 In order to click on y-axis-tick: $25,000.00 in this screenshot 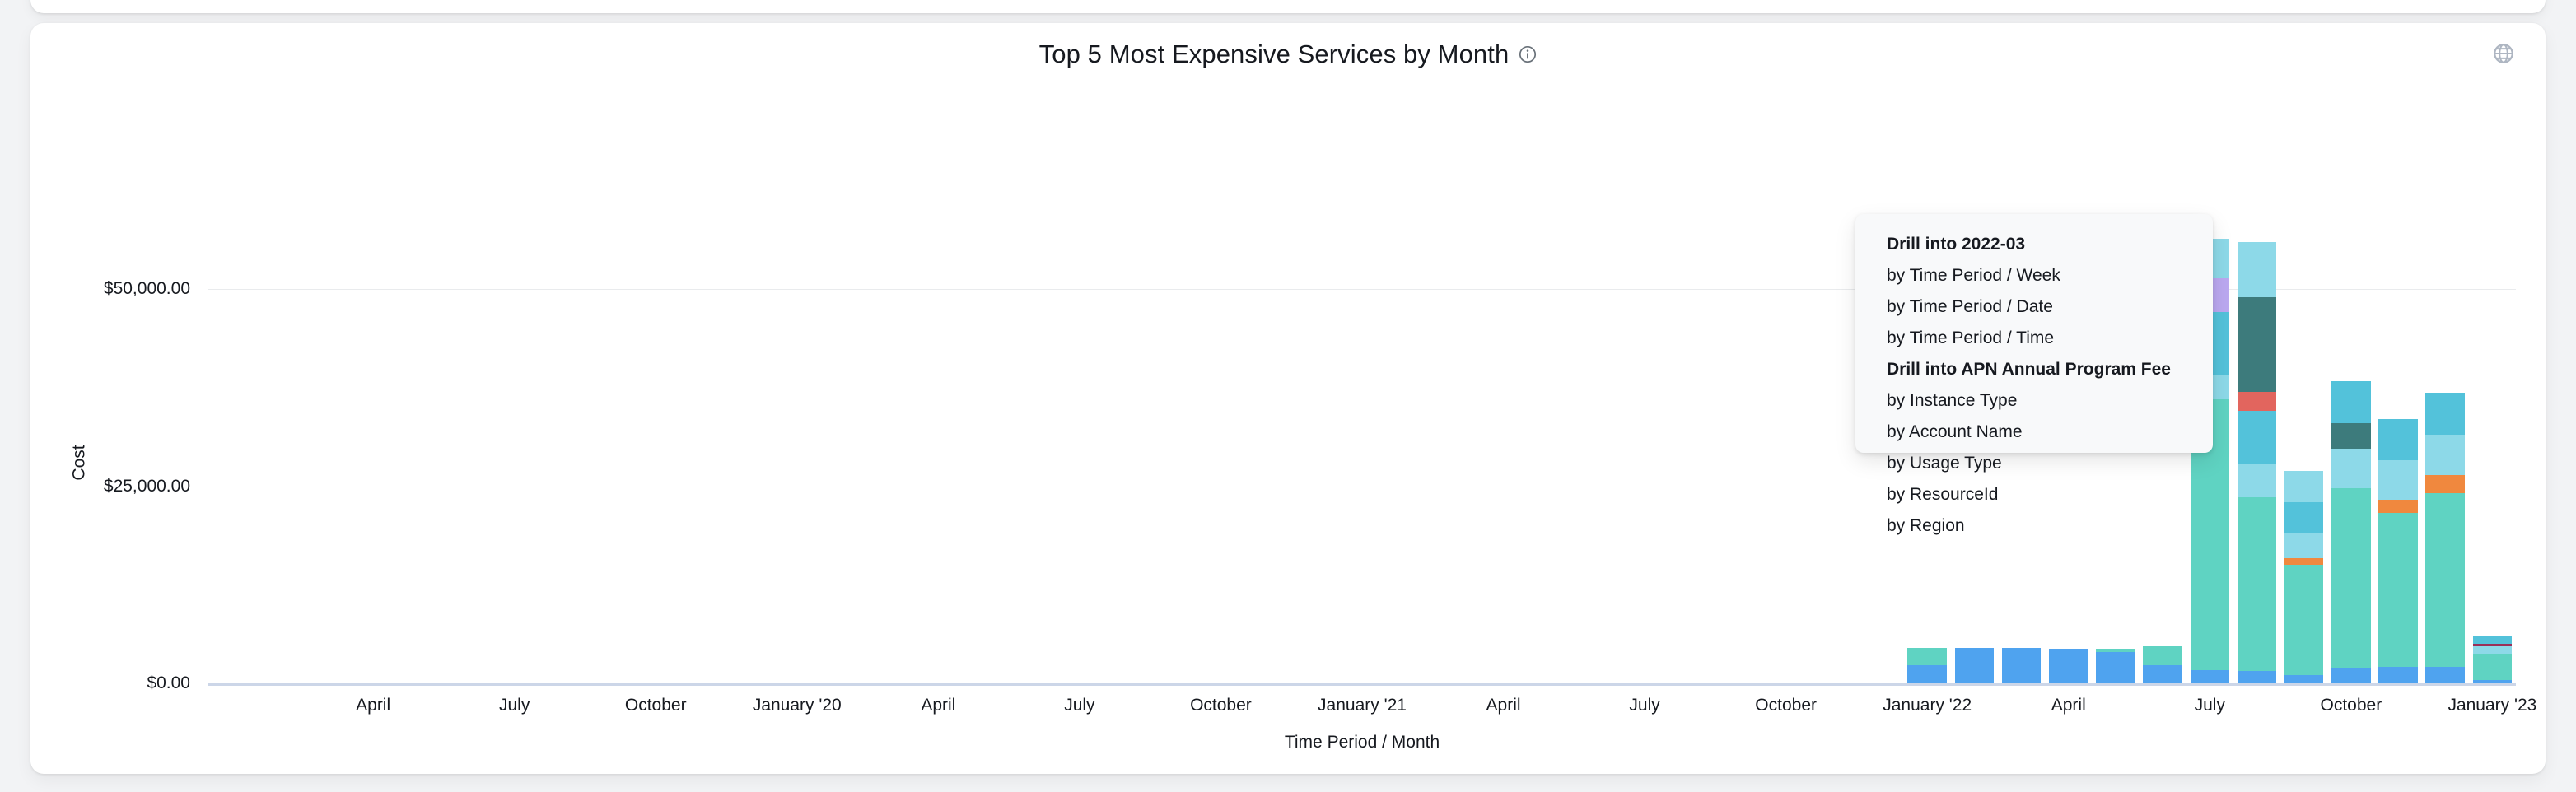, I will do `click(146, 486)`.